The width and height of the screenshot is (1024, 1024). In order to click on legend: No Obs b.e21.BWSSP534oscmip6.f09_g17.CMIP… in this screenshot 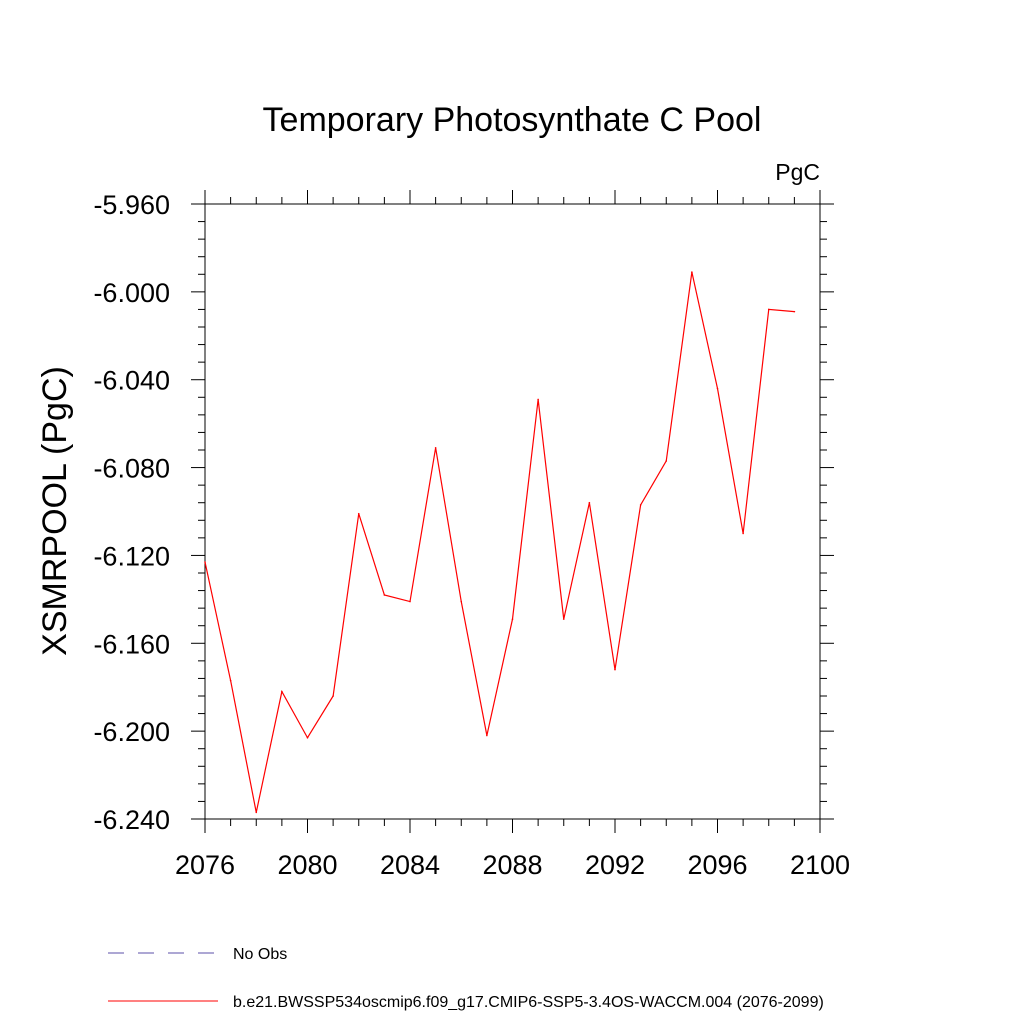, I will do `click(466, 978)`.